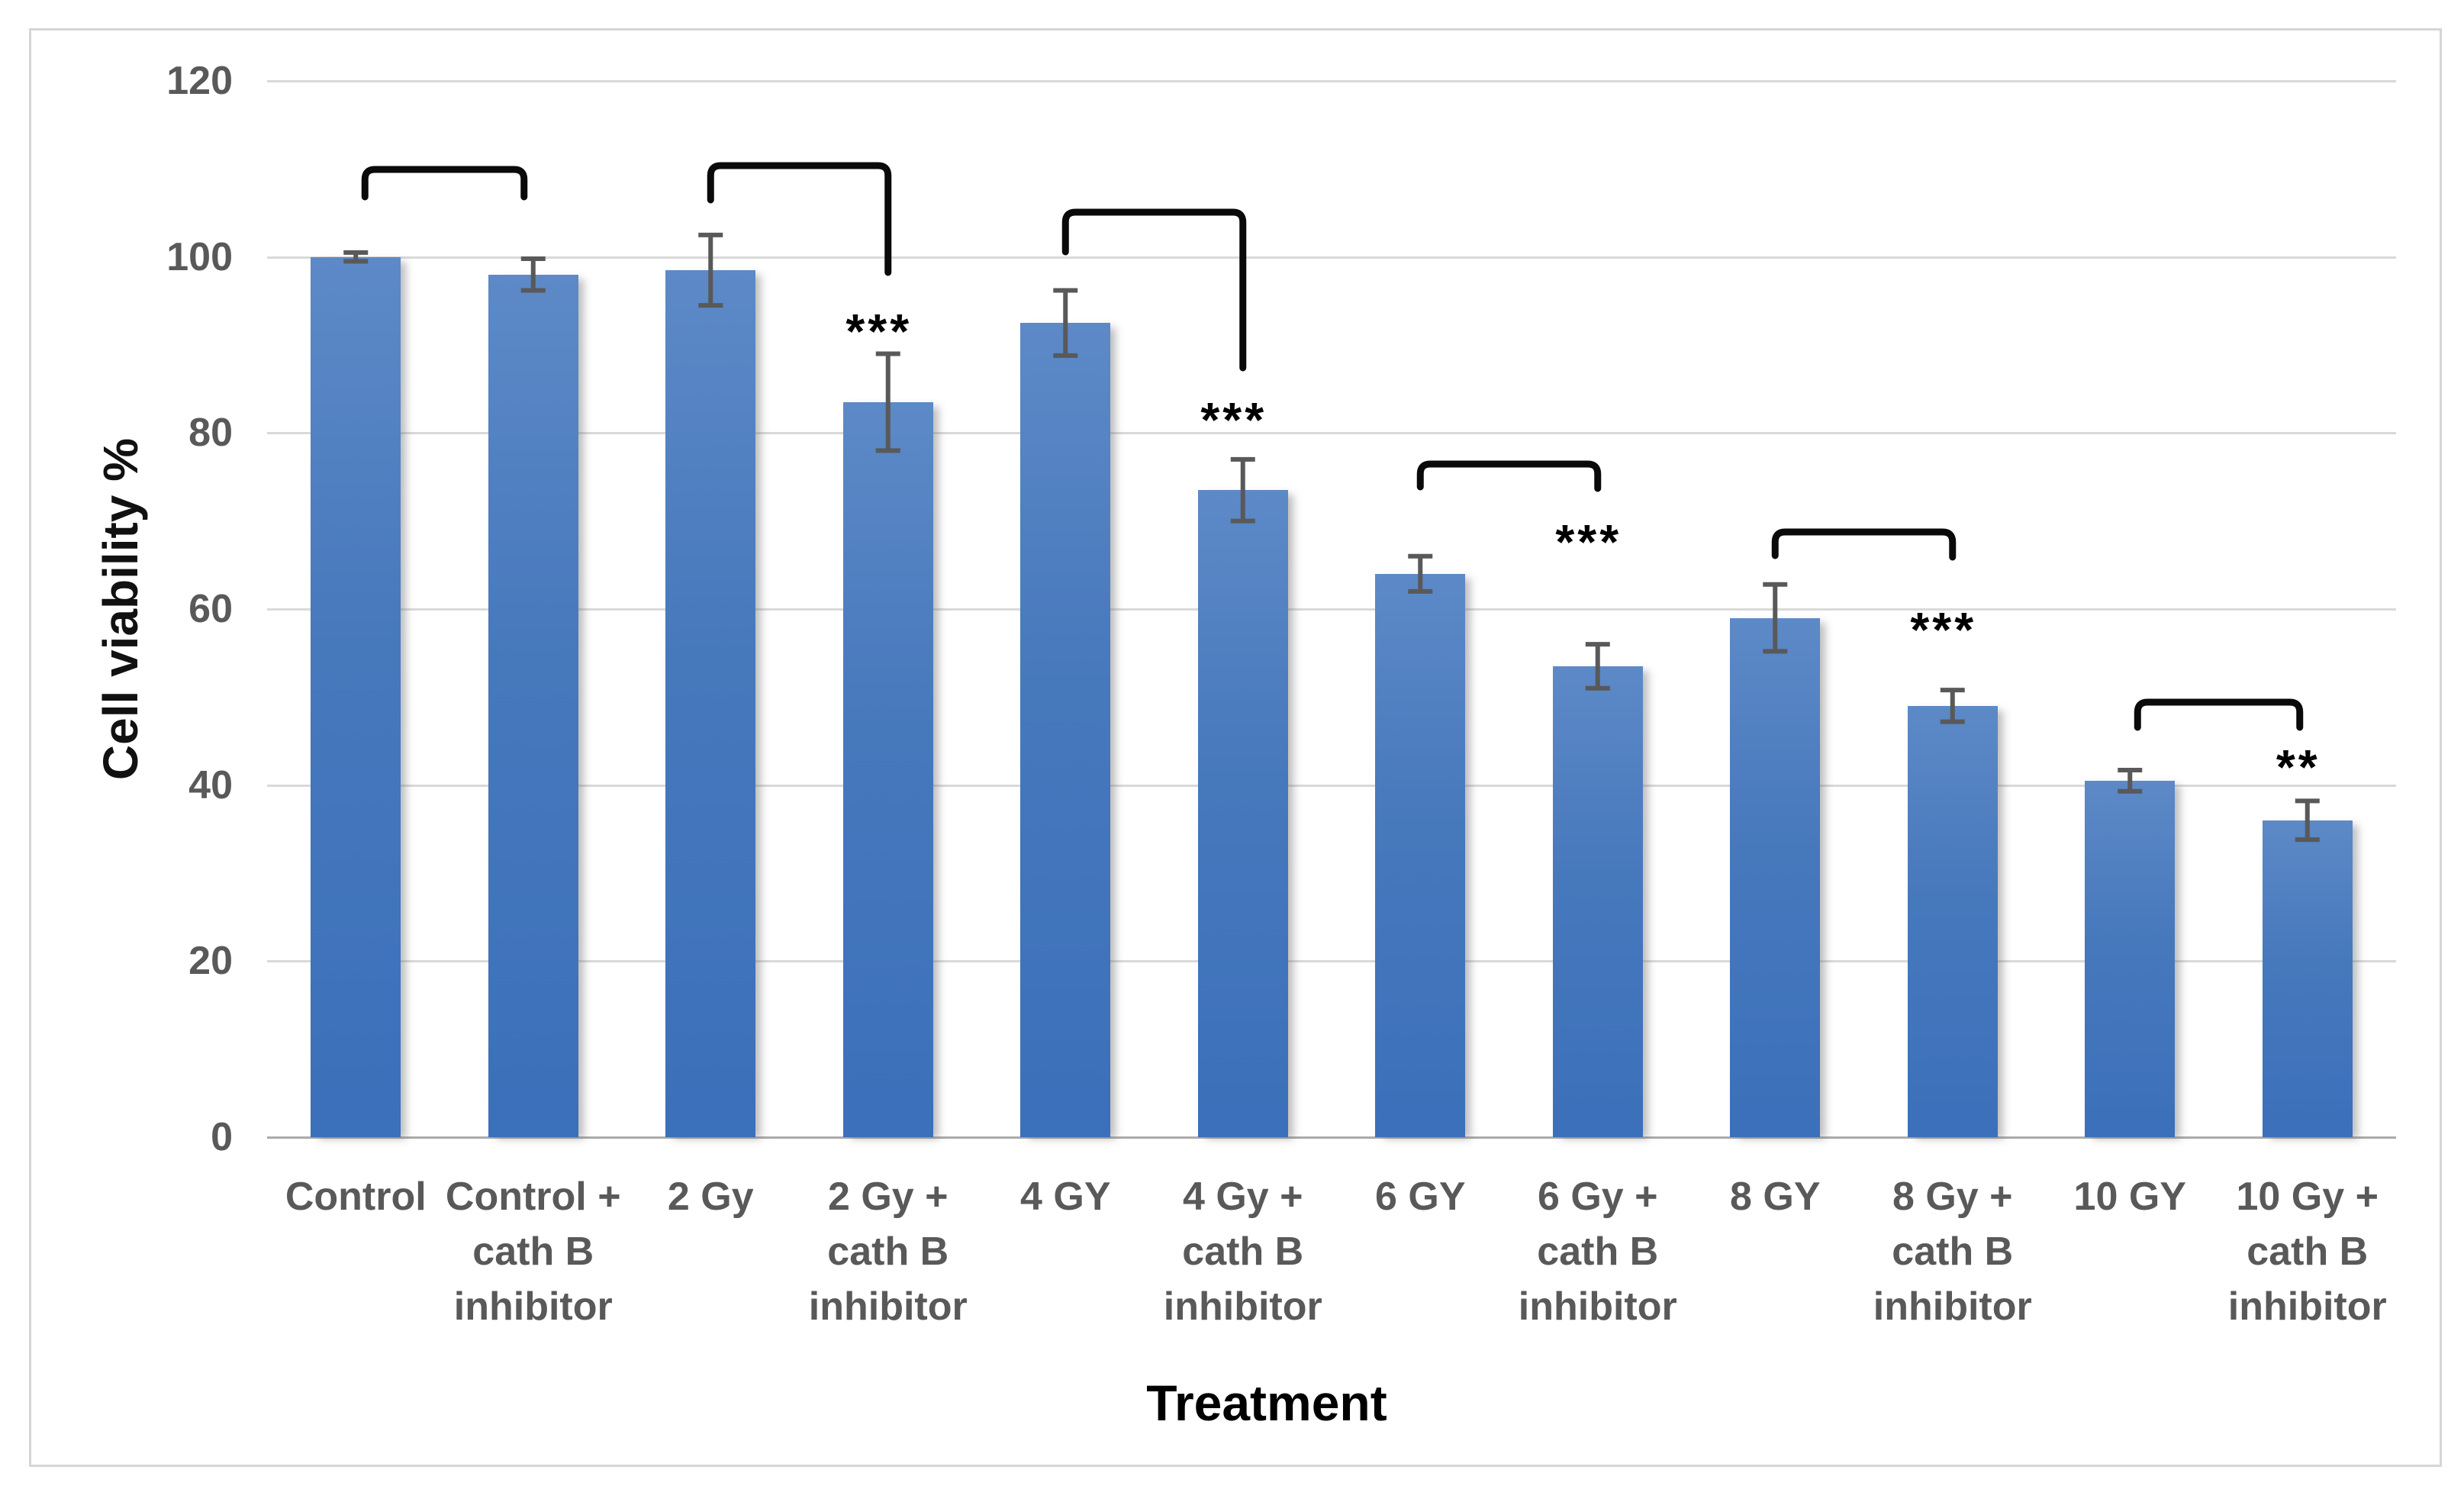 The image size is (2464, 1486). I want to click on category-label-line: 2 Gy, so click(710, 1197).